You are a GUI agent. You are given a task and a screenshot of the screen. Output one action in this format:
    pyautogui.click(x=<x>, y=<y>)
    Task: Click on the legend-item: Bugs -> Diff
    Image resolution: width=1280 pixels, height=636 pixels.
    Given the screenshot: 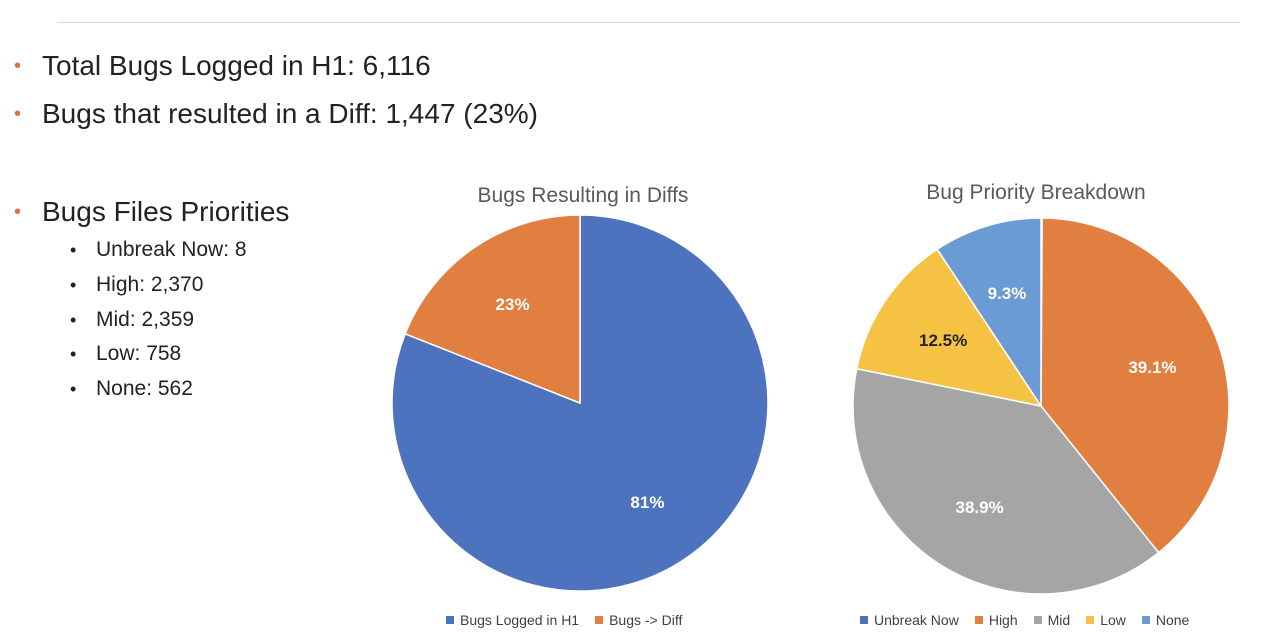 What is the action you would take?
    pyautogui.click(x=638, y=620)
    